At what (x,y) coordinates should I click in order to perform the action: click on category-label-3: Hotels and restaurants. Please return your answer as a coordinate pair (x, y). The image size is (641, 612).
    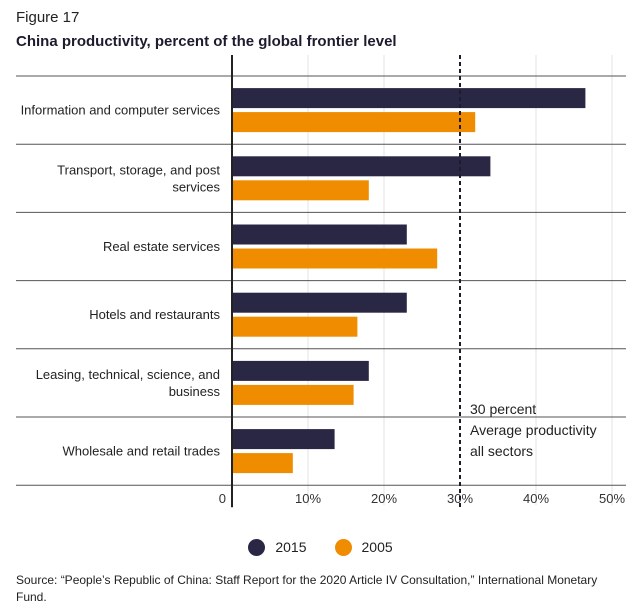
    Looking at the image, I should click on (154, 314).